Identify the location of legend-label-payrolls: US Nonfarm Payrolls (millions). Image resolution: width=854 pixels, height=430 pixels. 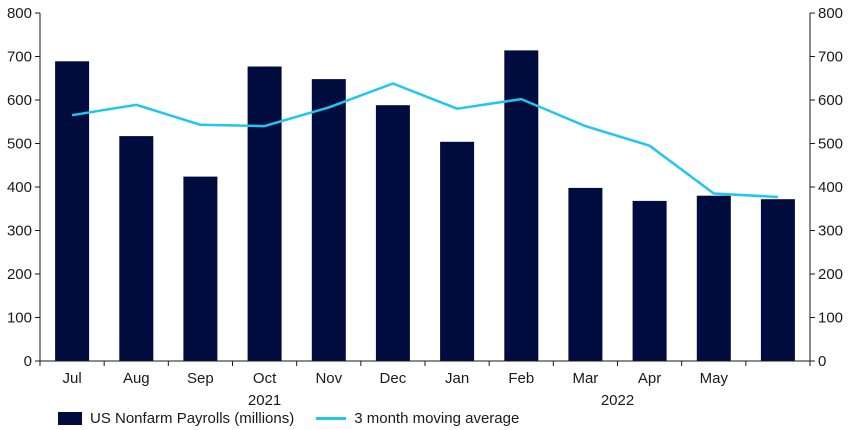
(192, 418).